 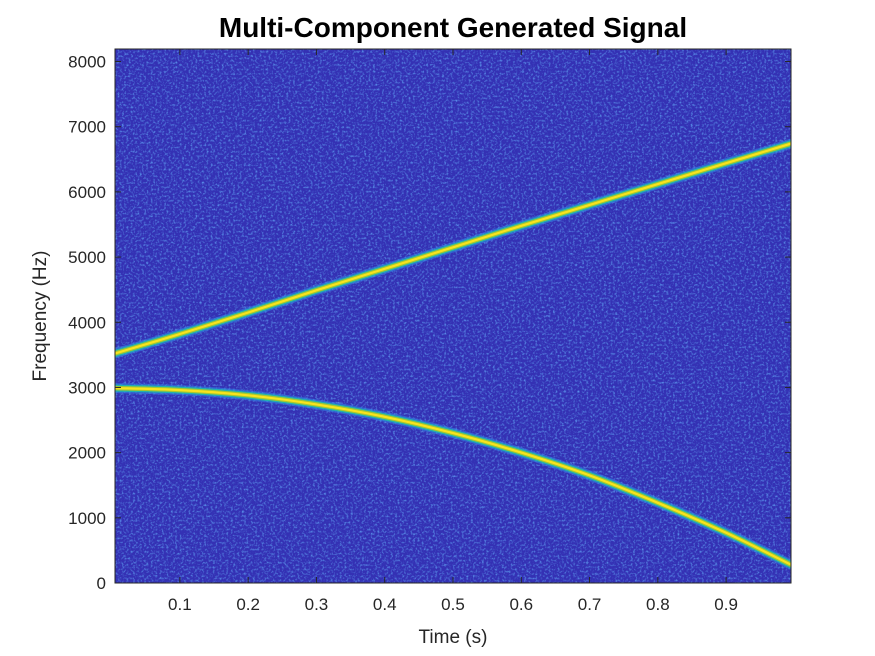 What do you see at coordinates (385, 604) in the screenshot?
I see `x-tick-label: 0.4` at bounding box center [385, 604].